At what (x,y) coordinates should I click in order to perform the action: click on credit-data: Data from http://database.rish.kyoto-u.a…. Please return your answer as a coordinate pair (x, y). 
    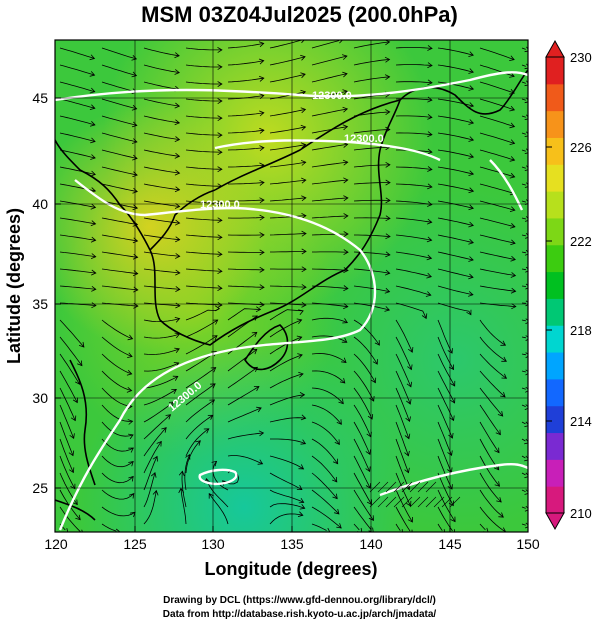
    Looking at the image, I should click on (299, 614).